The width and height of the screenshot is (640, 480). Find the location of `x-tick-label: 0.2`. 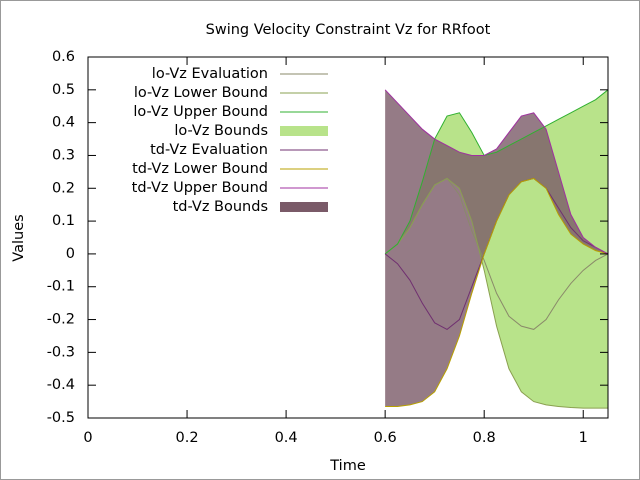

x-tick-label: 0.2 is located at coordinates (187, 438).